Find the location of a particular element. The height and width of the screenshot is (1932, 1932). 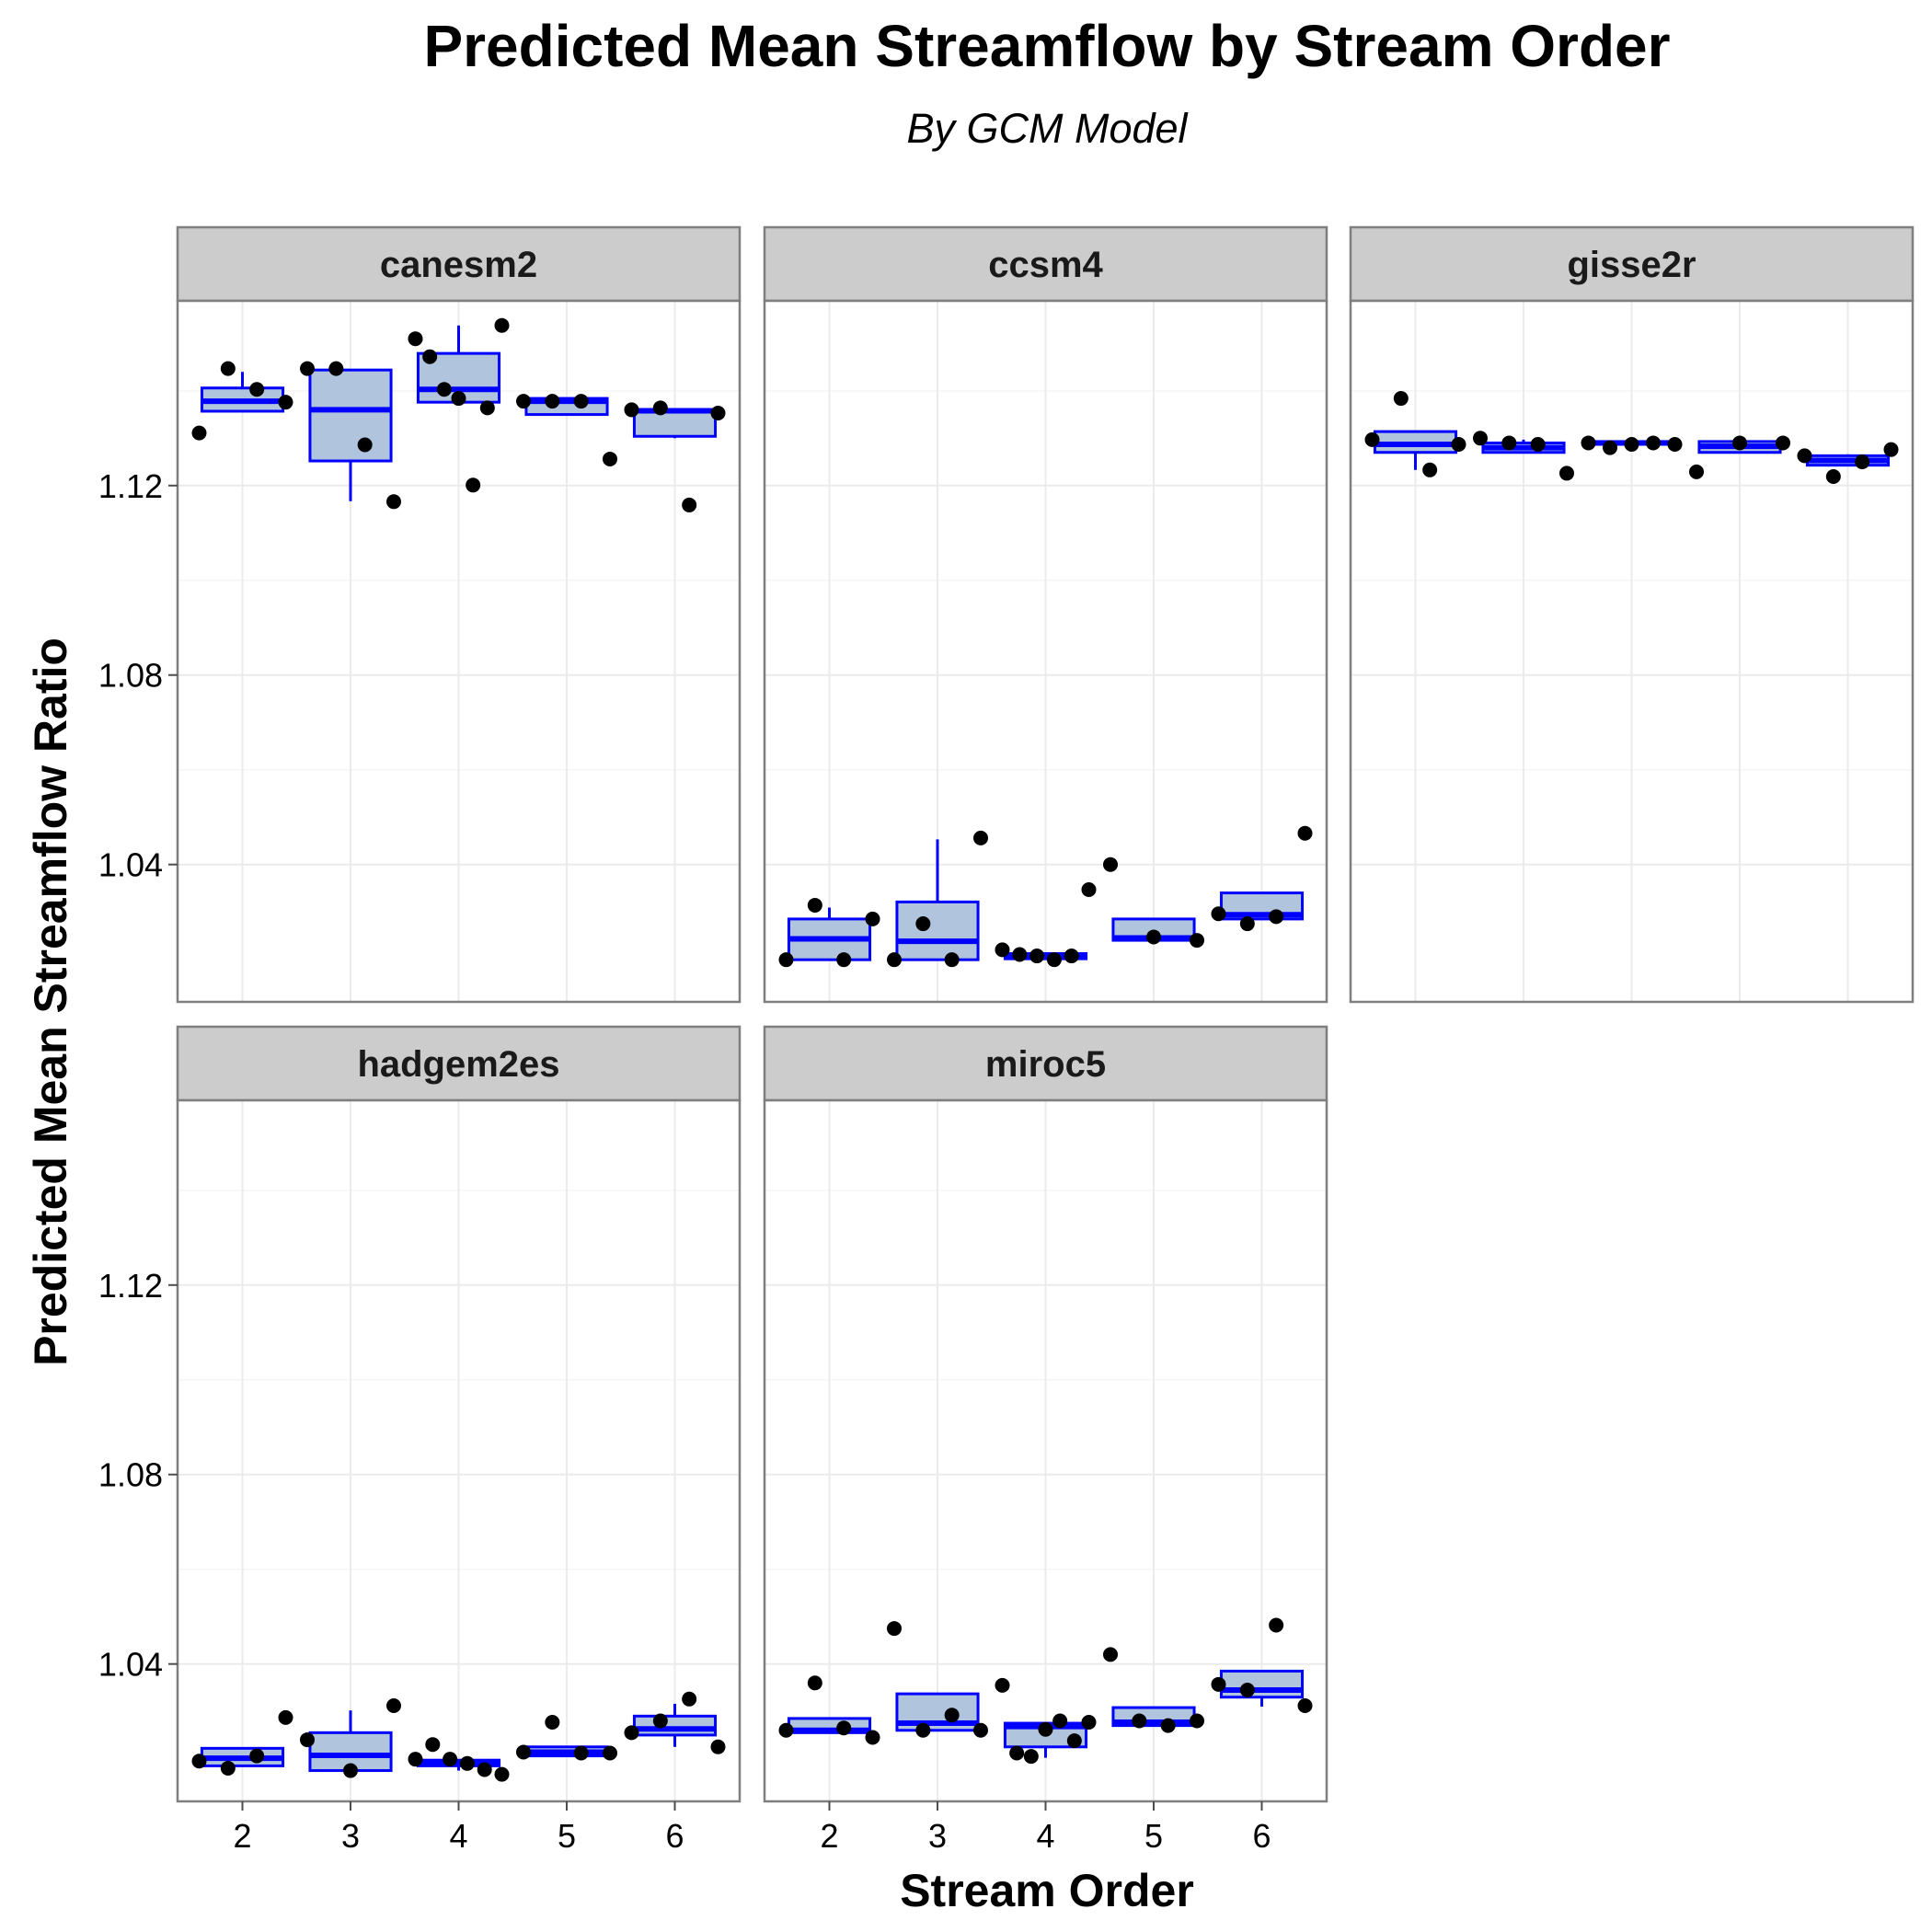

strip-miroc5 is located at coordinates (1045, 1063).